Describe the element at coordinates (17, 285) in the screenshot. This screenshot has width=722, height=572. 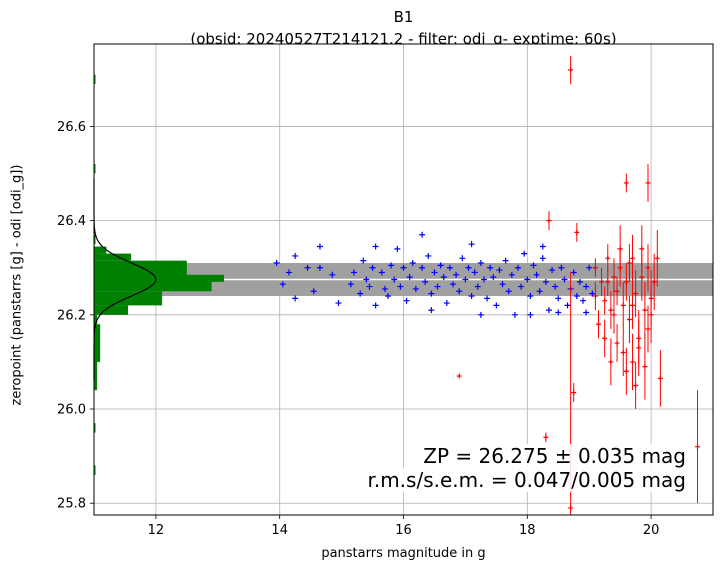
I see `y-axis-label: zeropoint (panstarrs [g] - odi [odi_g])` at that location.